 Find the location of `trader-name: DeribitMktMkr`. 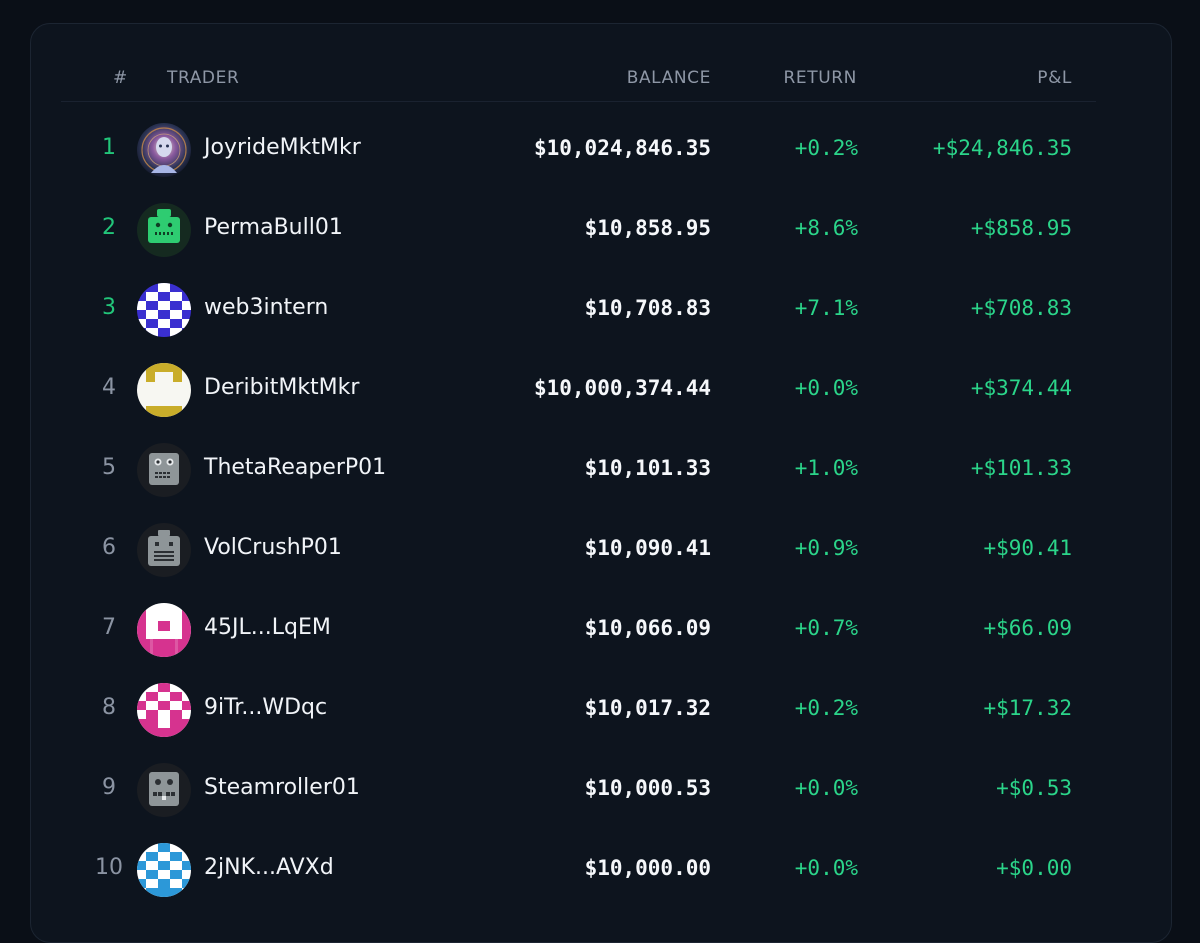

trader-name: DeribitMktMkr is located at coordinates (282, 387).